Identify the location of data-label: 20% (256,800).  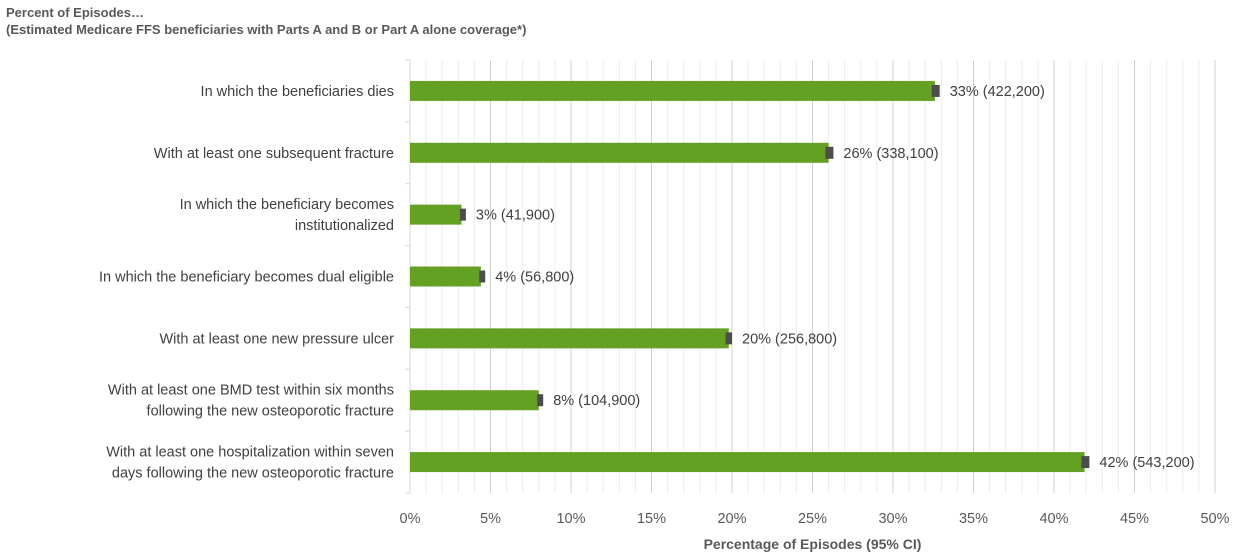
(789, 339).